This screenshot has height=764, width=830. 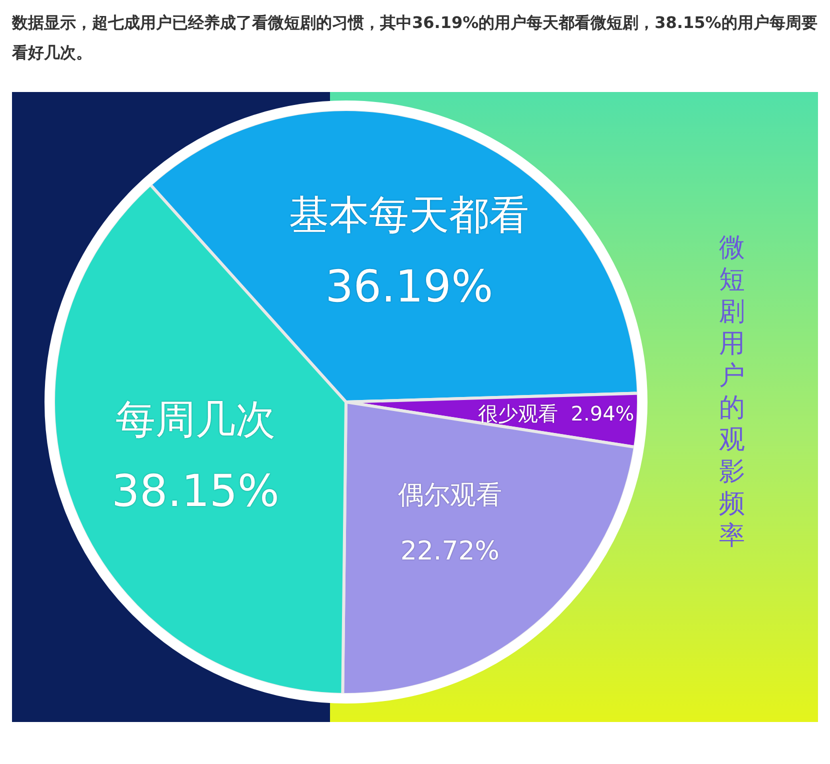 What do you see at coordinates (414, 38) in the screenshot?
I see `text: 数据显示，超七成用户已经养成了看微短剧的习惯，其中36.19%的用户每天都看微短剧，38.15%的用户每周要看好几次。` at bounding box center [414, 38].